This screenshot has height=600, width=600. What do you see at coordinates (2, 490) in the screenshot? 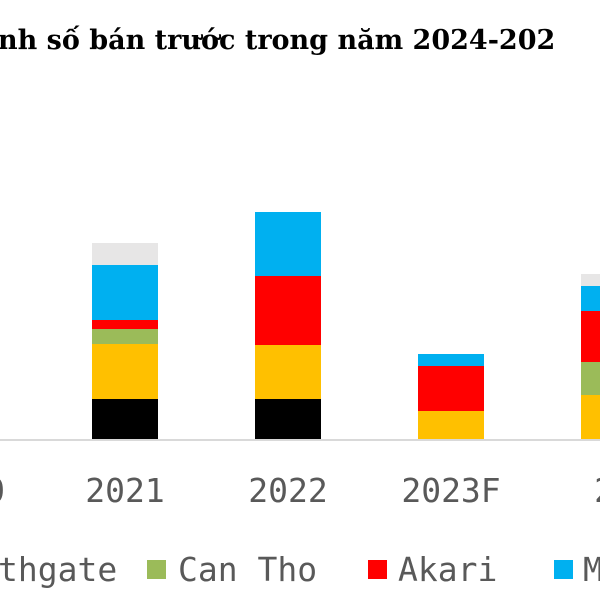
I see `x-tick-label-0: 0` at bounding box center [2, 490].